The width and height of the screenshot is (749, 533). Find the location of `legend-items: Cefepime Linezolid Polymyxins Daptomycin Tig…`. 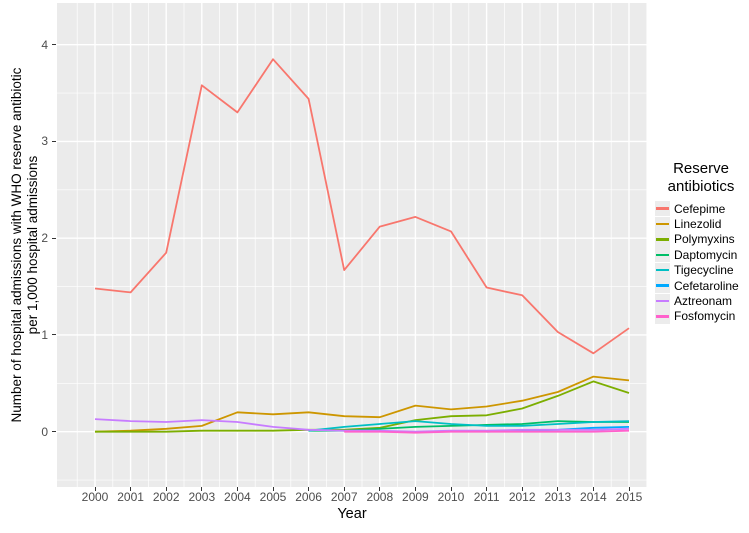

legend-items: Cefepime Linezolid Polymyxins Daptomycin Tig… is located at coordinates (701, 262).